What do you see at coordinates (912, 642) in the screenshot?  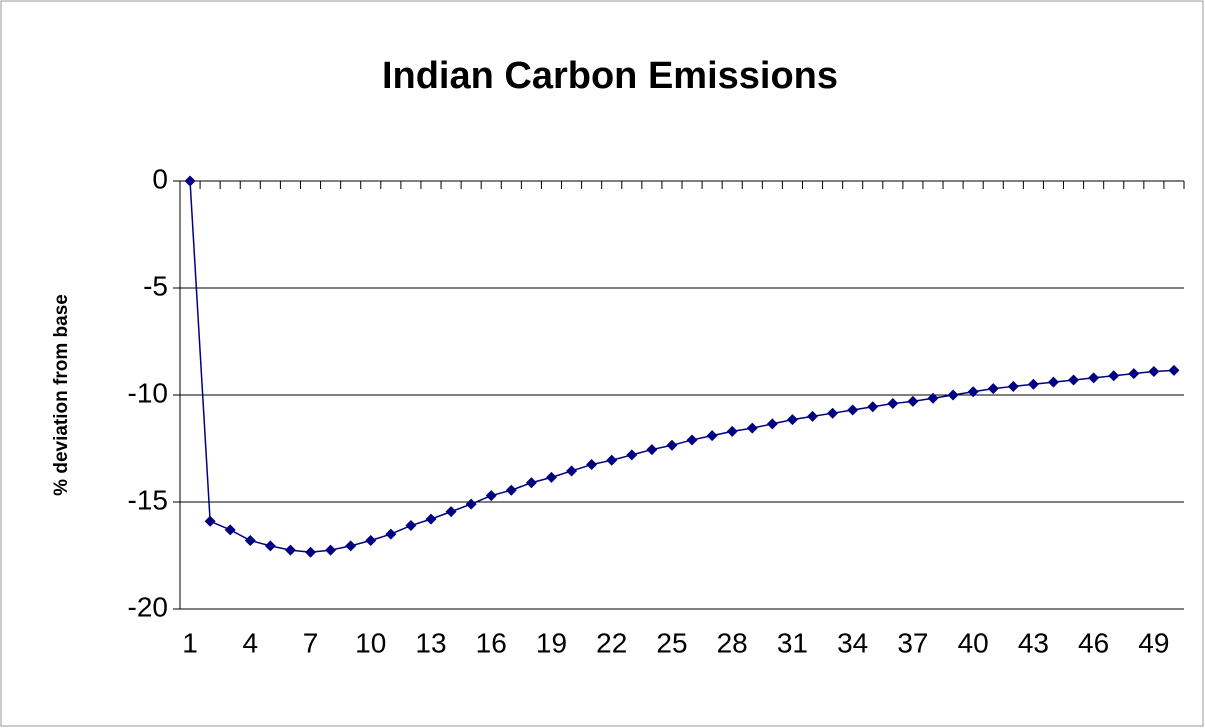 I see `x-tick-label: 37` at bounding box center [912, 642].